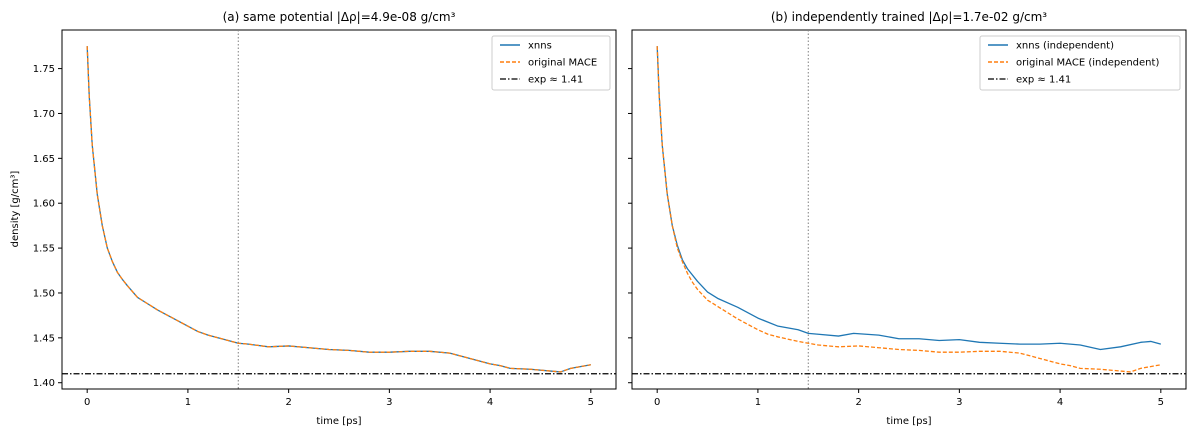  I want to click on y-tick-label: 1.65, so click(44, 159).